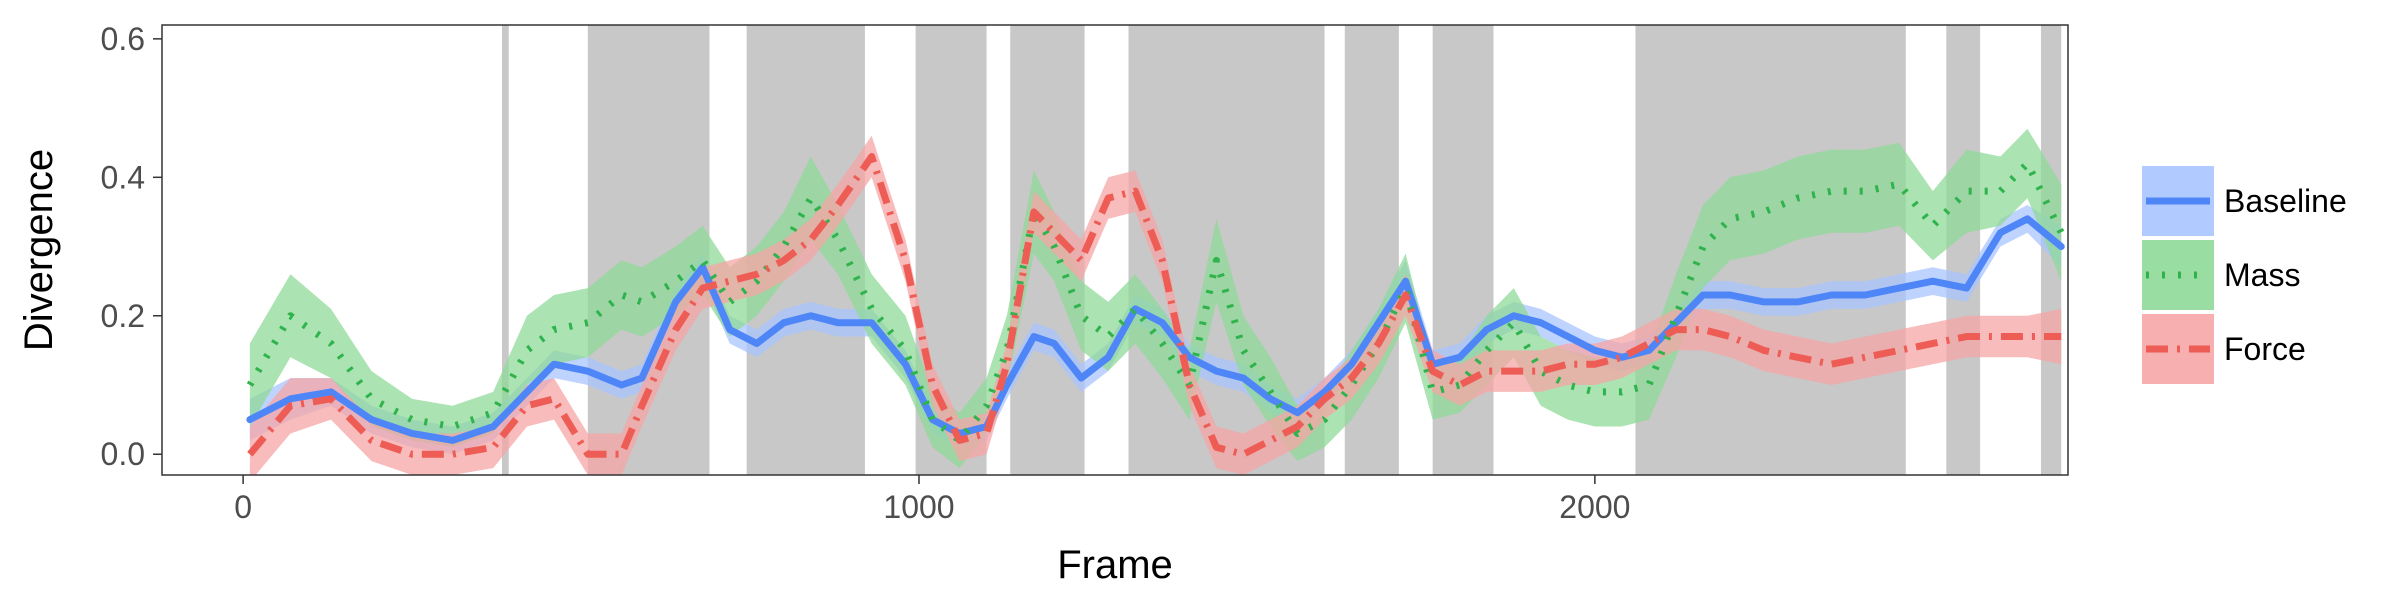 This screenshot has width=2400, height=605. I want to click on y-axis-label: Divergence, so click(39, 250).